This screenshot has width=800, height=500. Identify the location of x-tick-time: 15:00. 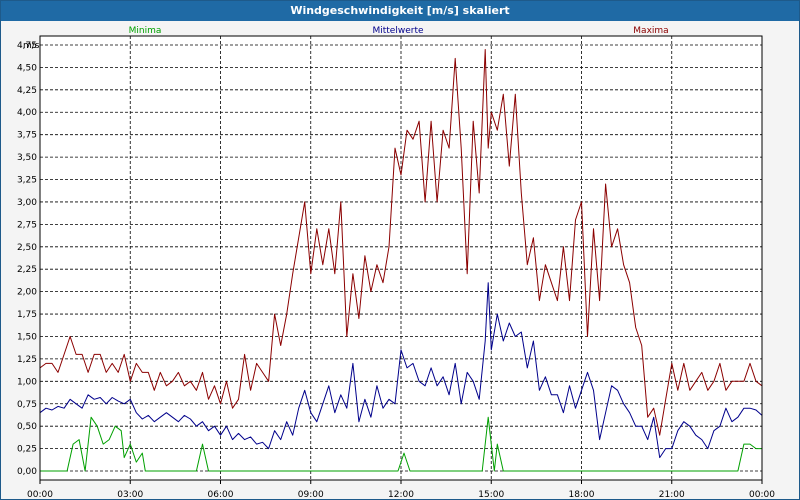
(491, 495).